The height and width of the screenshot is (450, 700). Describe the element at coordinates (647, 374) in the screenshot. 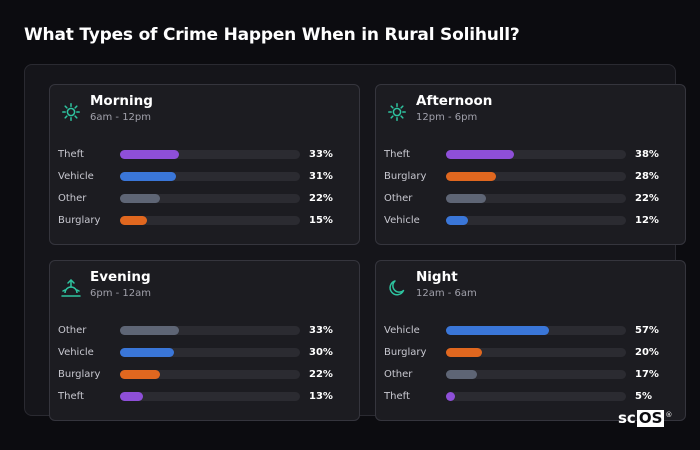

I see `value-label: 17%` at that location.